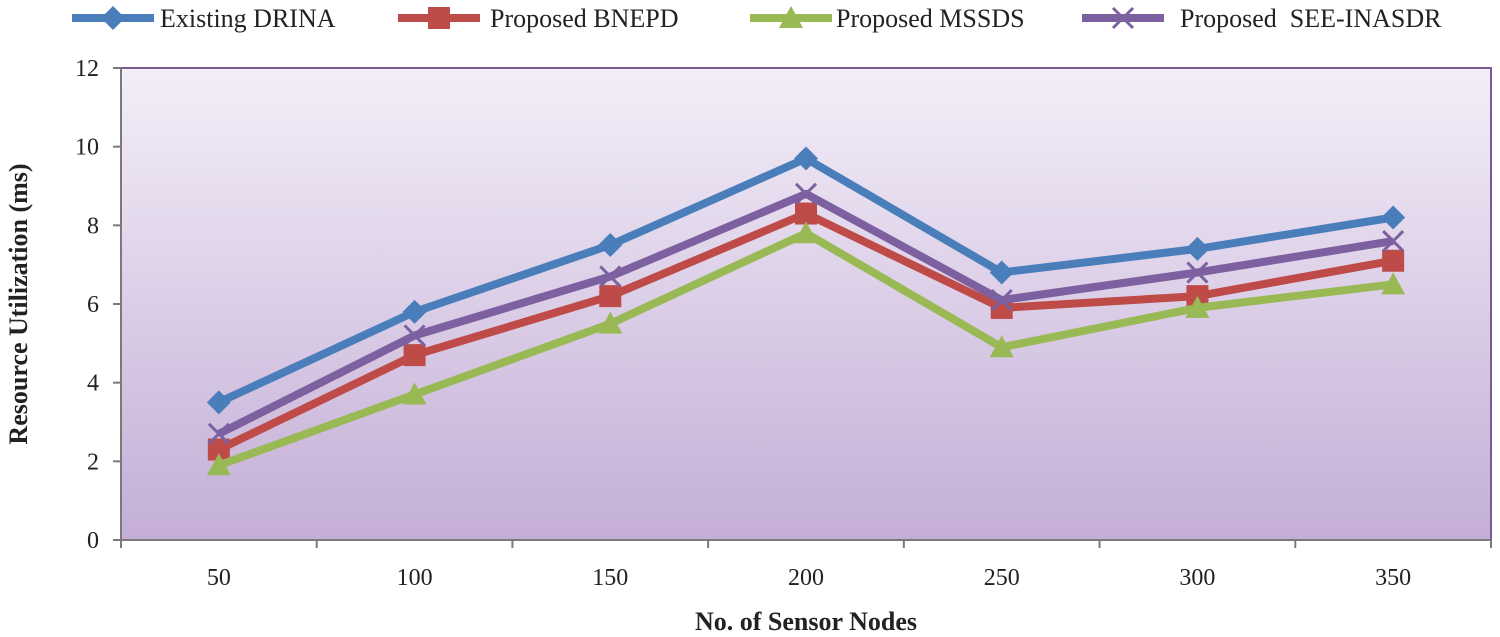 This screenshot has height=637, width=1500. I want to click on y-tick-label: 12, so click(87, 69).